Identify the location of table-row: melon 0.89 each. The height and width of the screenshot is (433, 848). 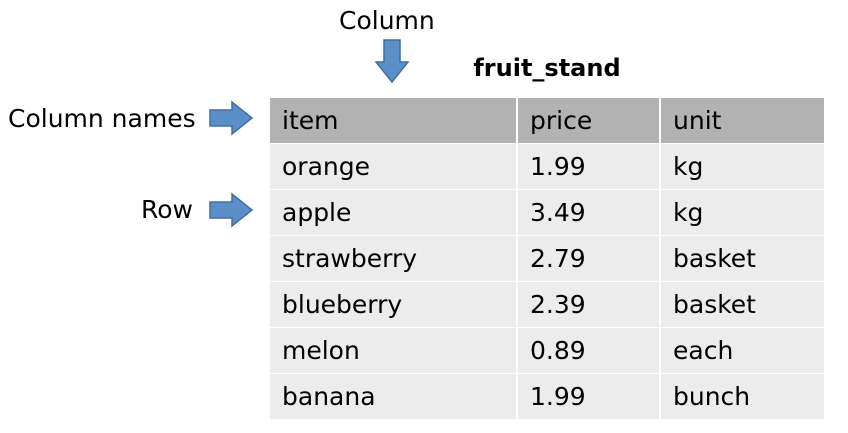
(547, 351).